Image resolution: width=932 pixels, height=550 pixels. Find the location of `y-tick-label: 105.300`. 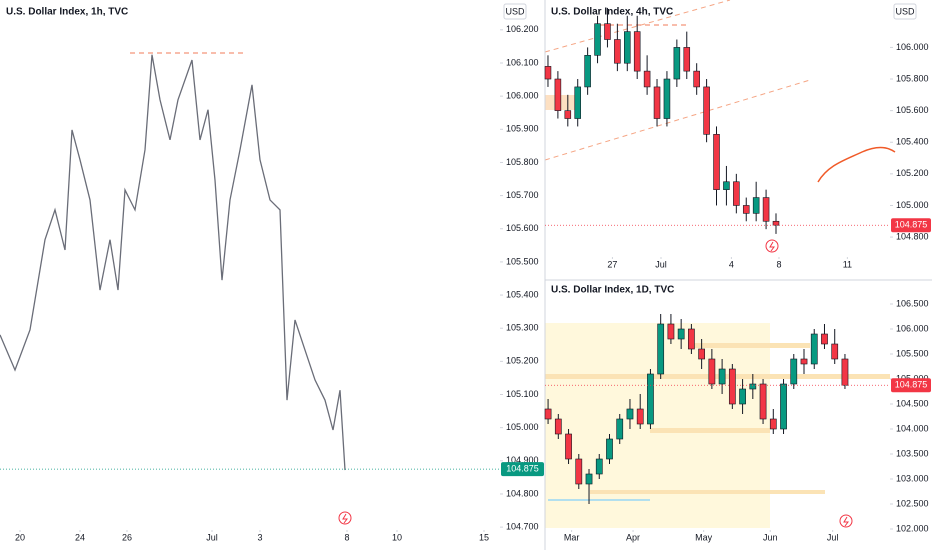

y-tick-label: 105.300 is located at coordinates (522, 328).